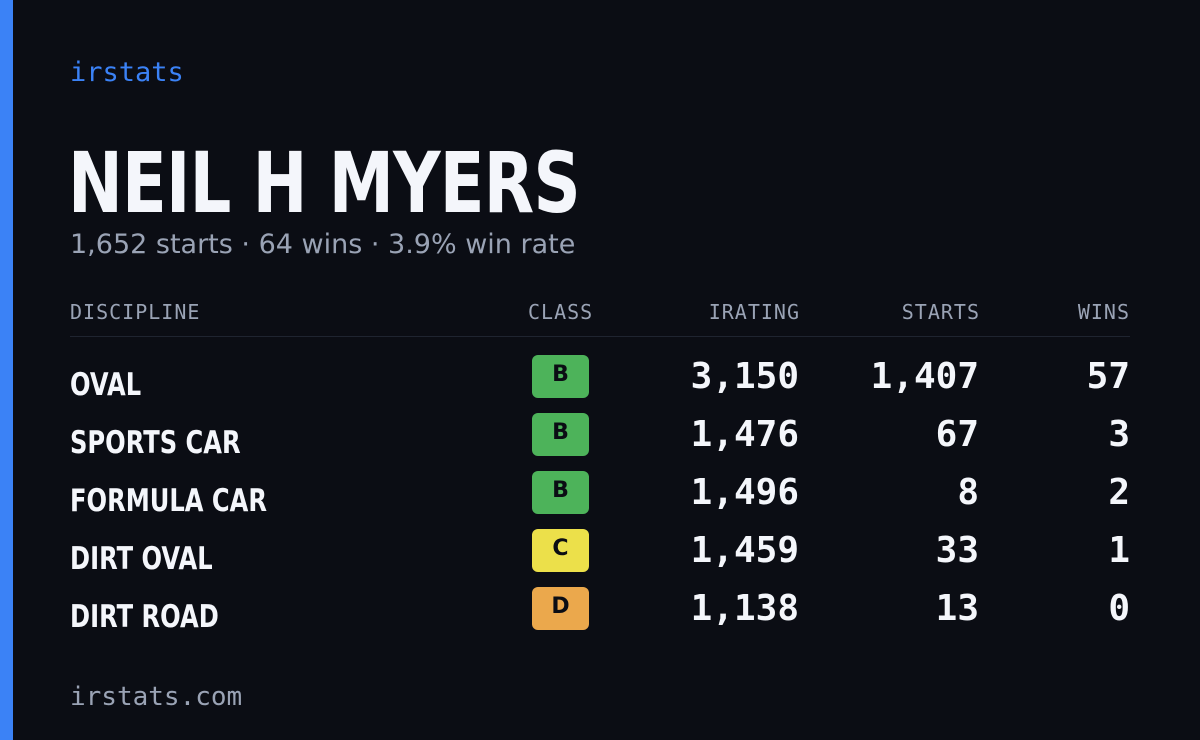 The image size is (1200, 740). What do you see at coordinates (924, 376) in the screenshot?
I see `starts-value: 1,407` at bounding box center [924, 376].